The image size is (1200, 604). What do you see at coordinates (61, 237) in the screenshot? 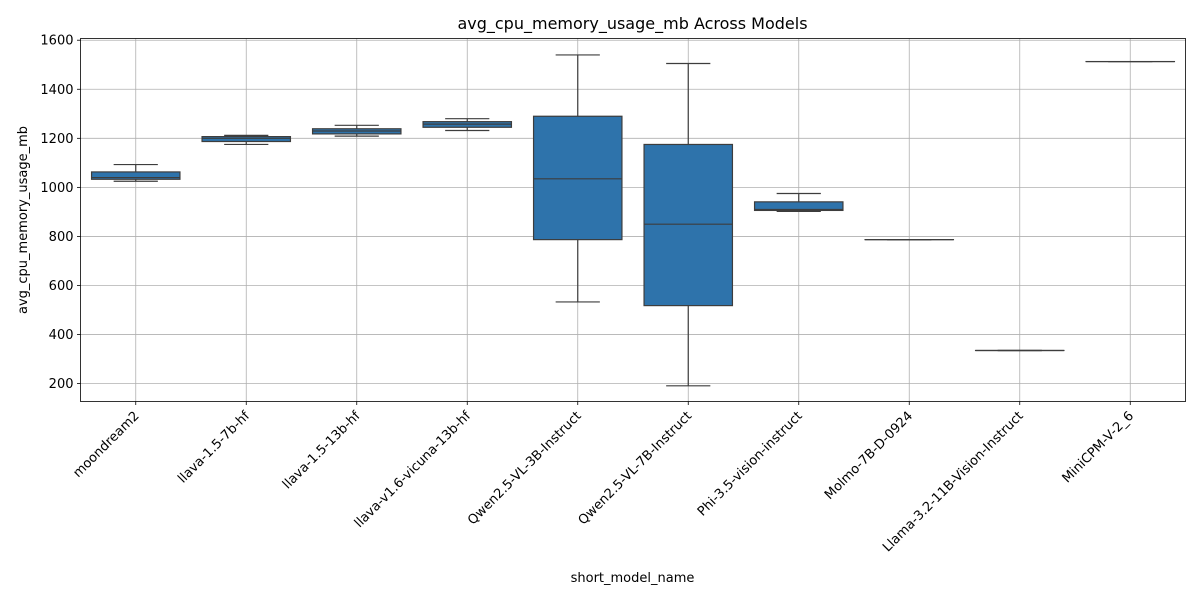
I see `y-tick-label: 800` at bounding box center [61, 237].